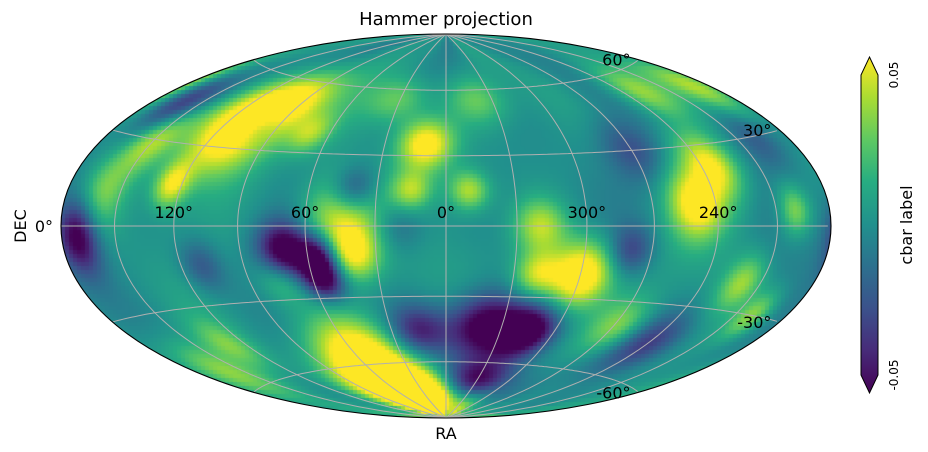  What do you see at coordinates (869, 225) in the screenshot?
I see `colorbar-gradient` at bounding box center [869, 225].